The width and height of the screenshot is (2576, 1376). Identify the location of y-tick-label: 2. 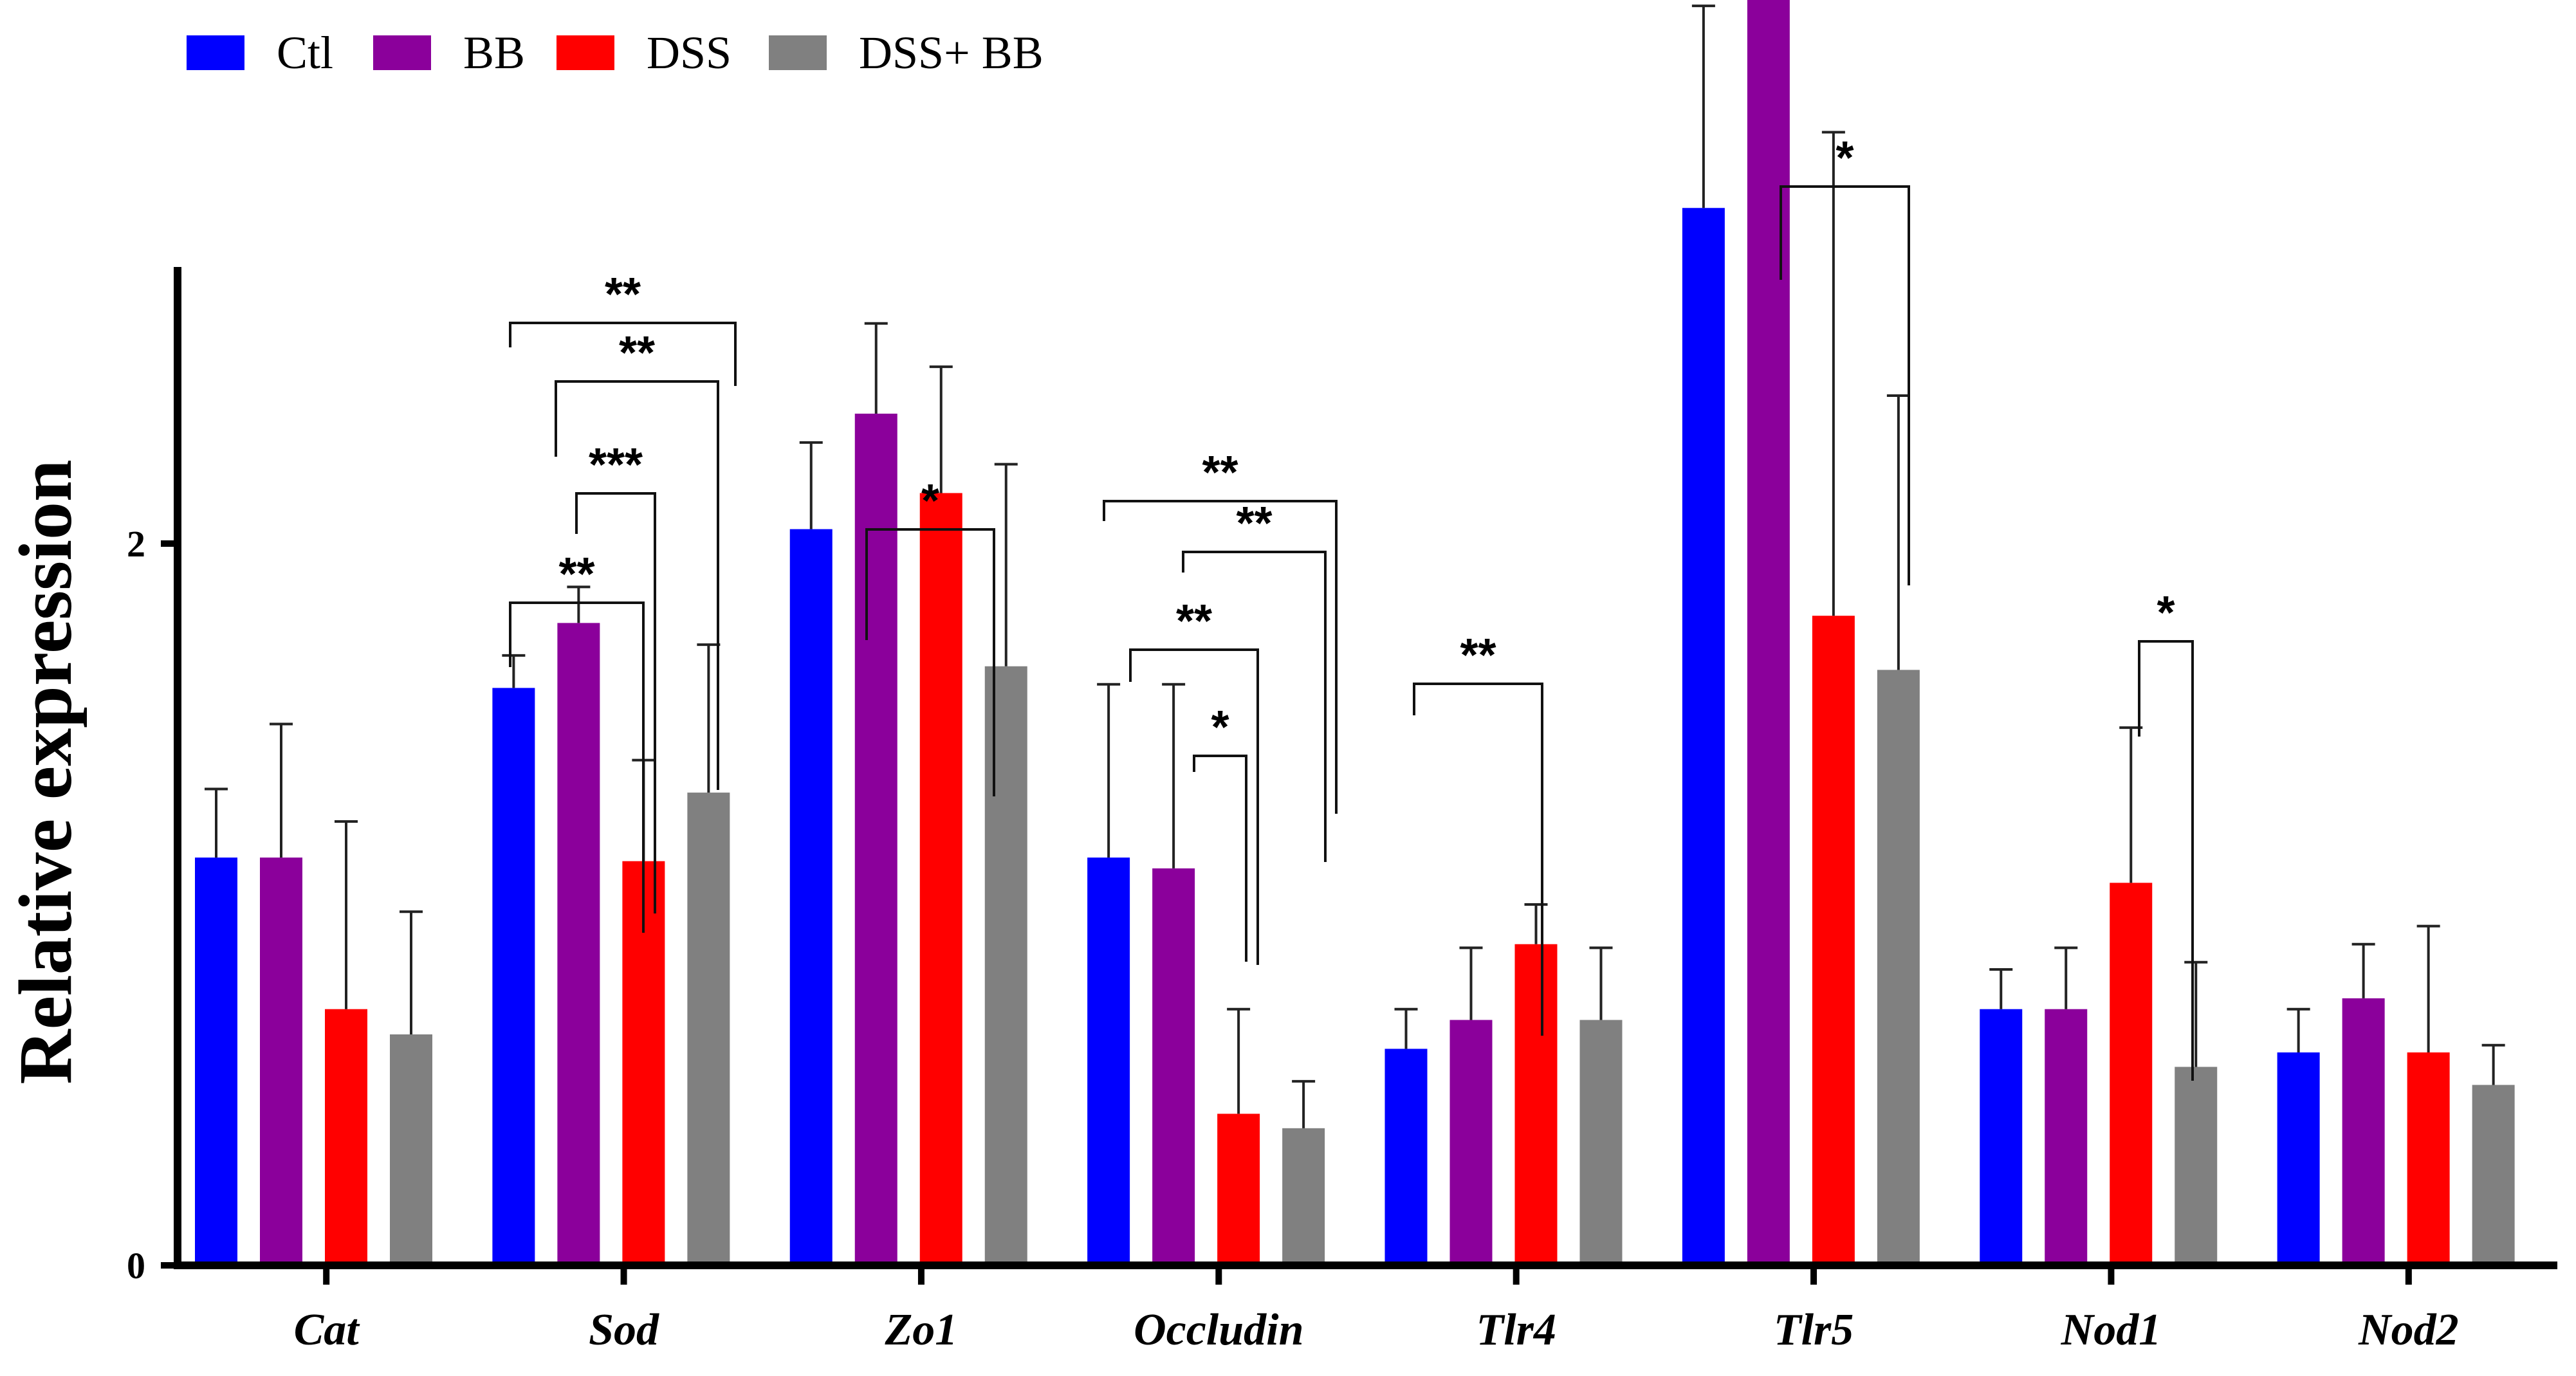
(136, 544).